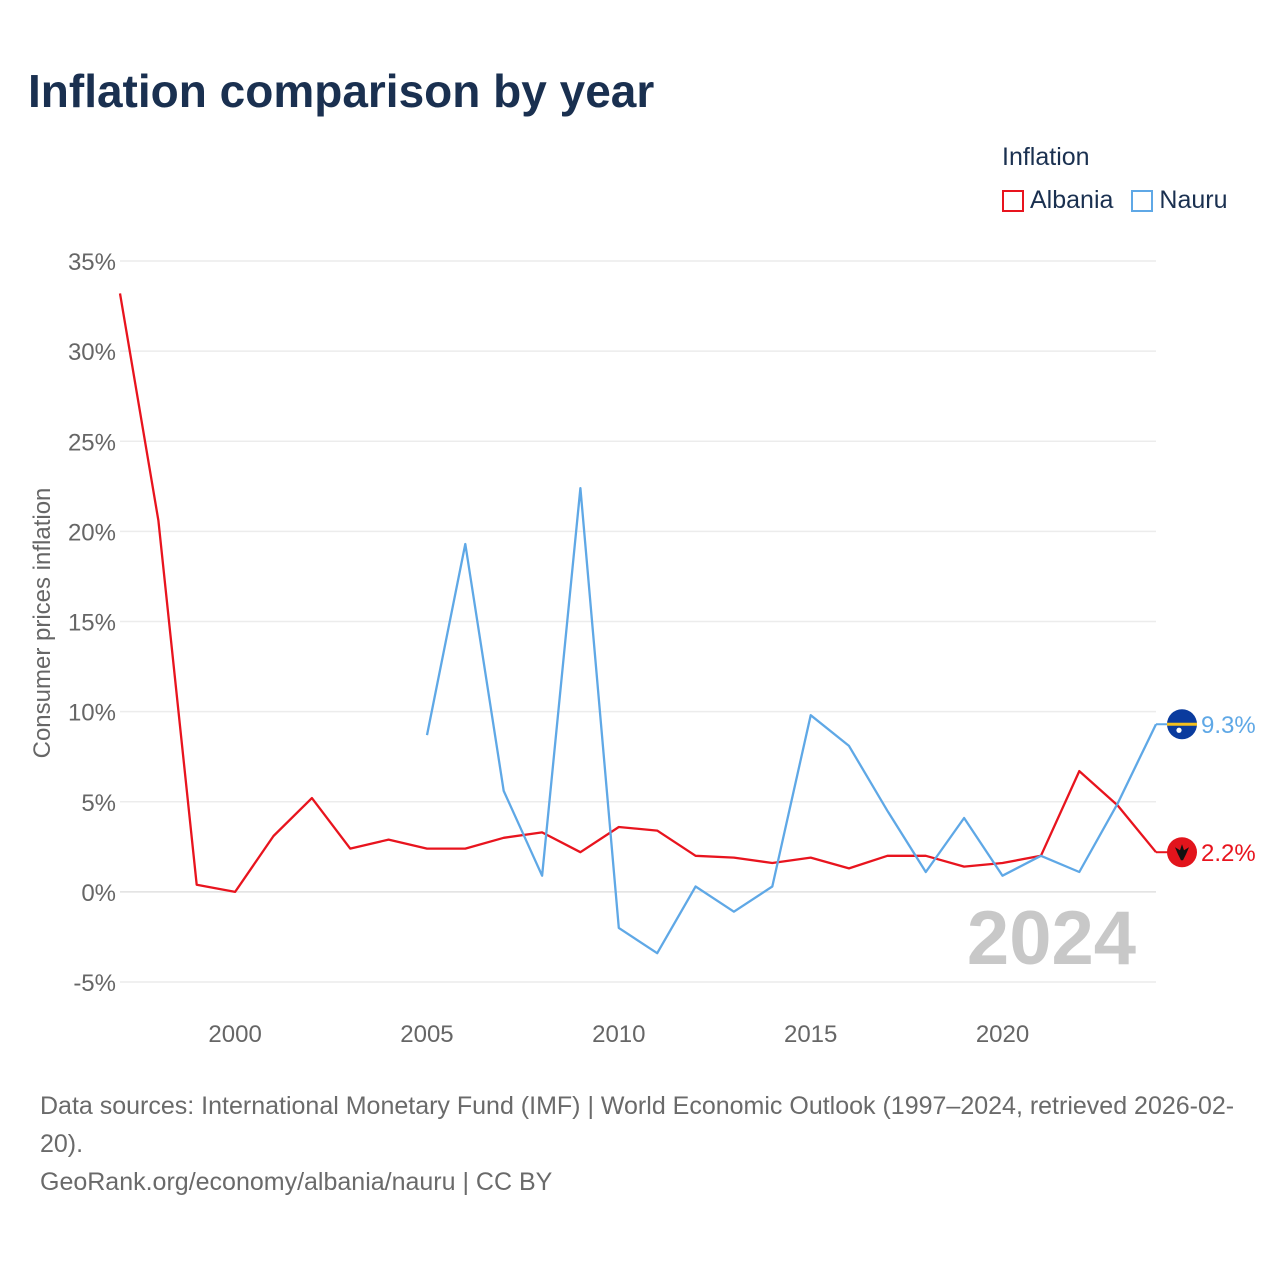 This screenshot has height=1280, width=1280. I want to click on flag-albania-eagle, so click(1182, 852).